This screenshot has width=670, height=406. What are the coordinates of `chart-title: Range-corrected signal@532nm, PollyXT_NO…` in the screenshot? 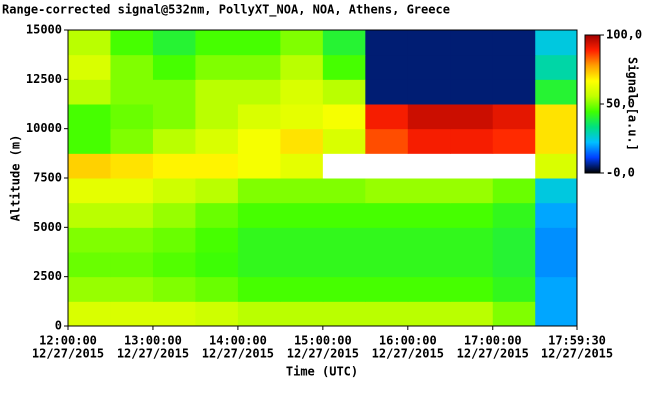 It's located at (226, 10).